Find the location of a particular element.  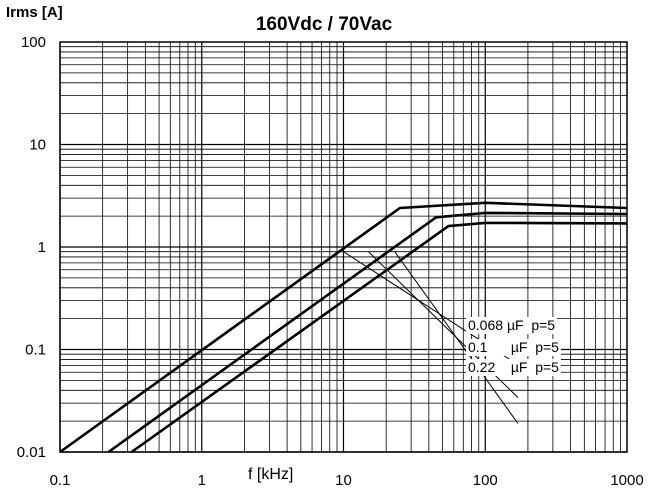

legend-entry-01uf: 0.1 µF p=5 is located at coordinates (513, 347).